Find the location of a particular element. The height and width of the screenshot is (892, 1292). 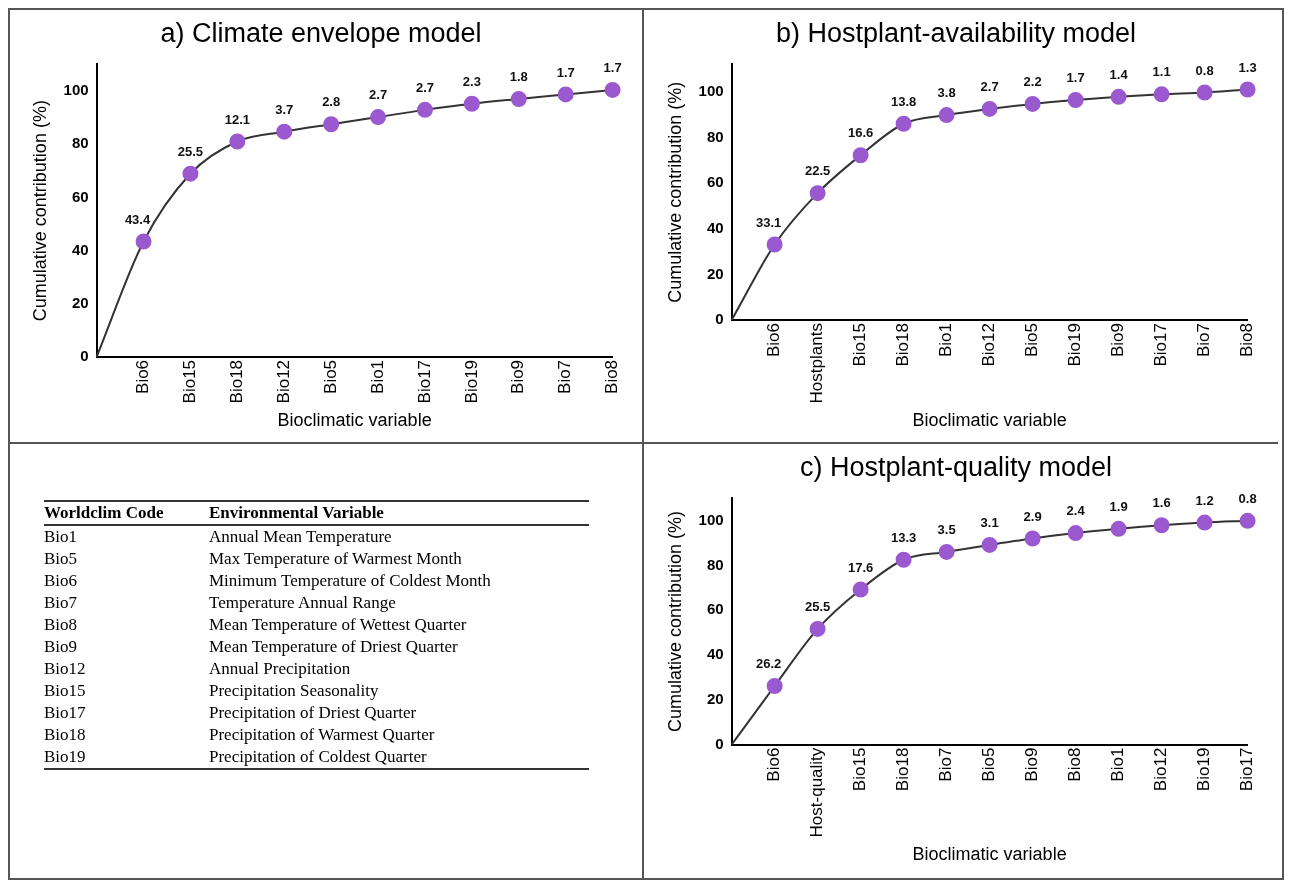

annotation: 17.6 is located at coordinates (860, 567).